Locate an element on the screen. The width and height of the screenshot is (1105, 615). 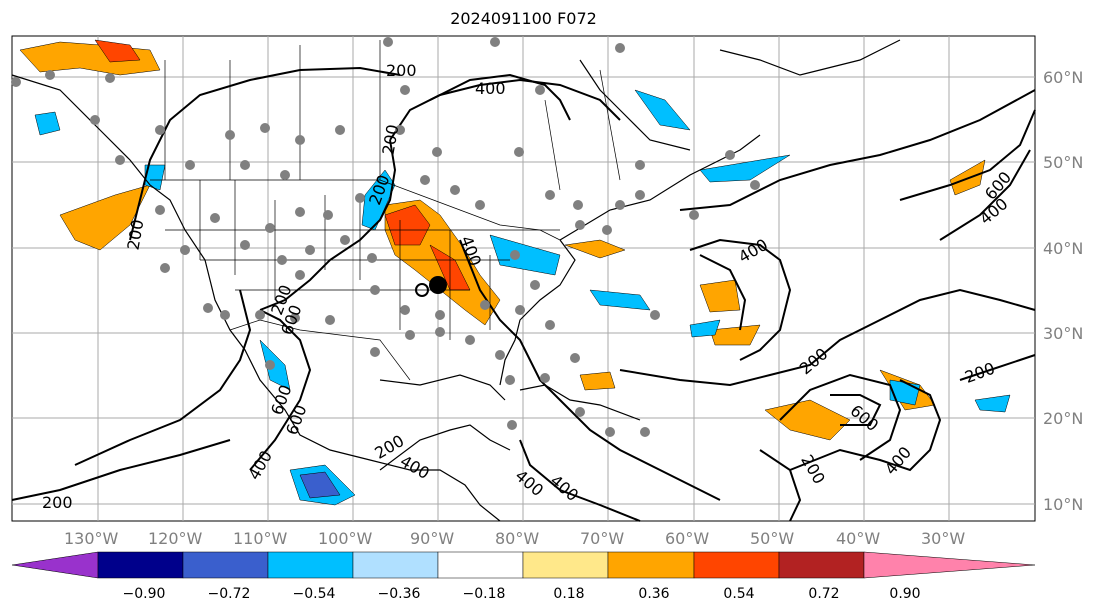
lat-label: 20°N is located at coordinates (1063, 418).